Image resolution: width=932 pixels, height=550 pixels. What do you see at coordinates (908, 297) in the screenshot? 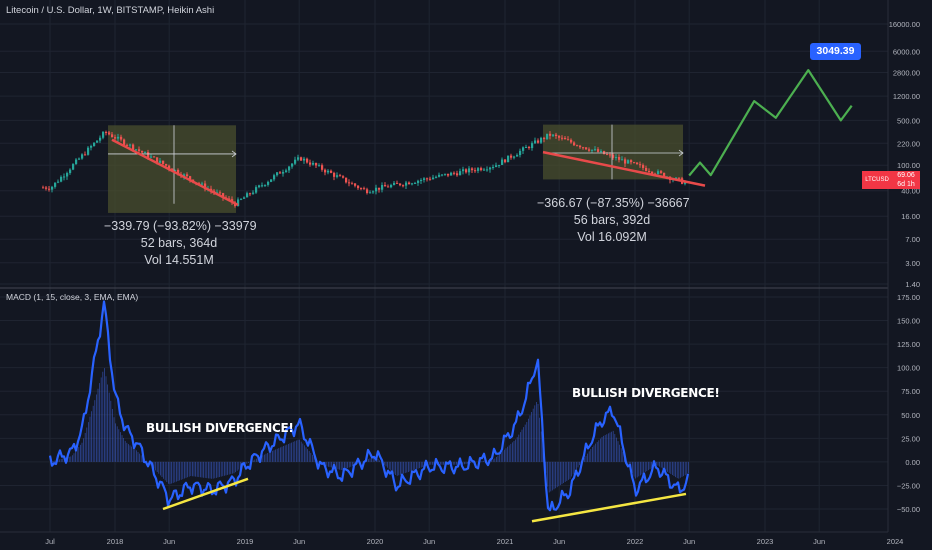
I see `macd-tick-label: 175.00` at bounding box center [908, 297].